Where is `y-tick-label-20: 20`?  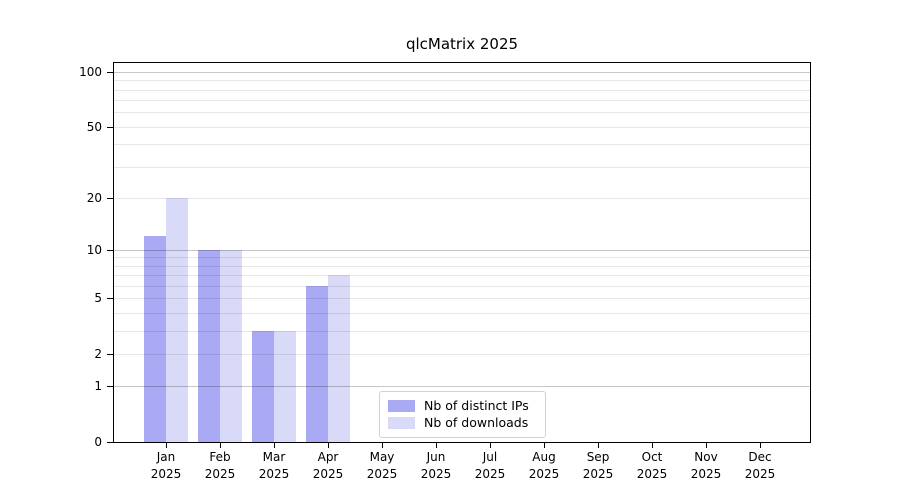 y-tick-label-20: 20 is located at coordinates (94, 197).